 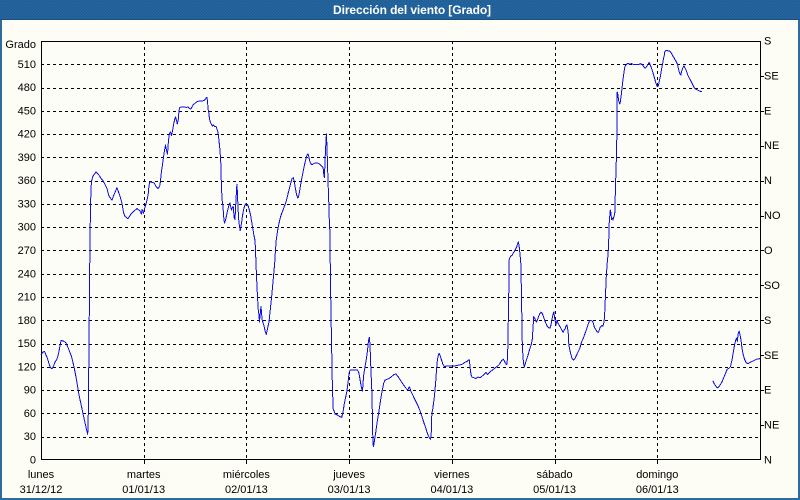 What do you see at coordinates (41, 475) in the screenshot?
I see `svg-text: lunes` at bounding box center [41, 475].